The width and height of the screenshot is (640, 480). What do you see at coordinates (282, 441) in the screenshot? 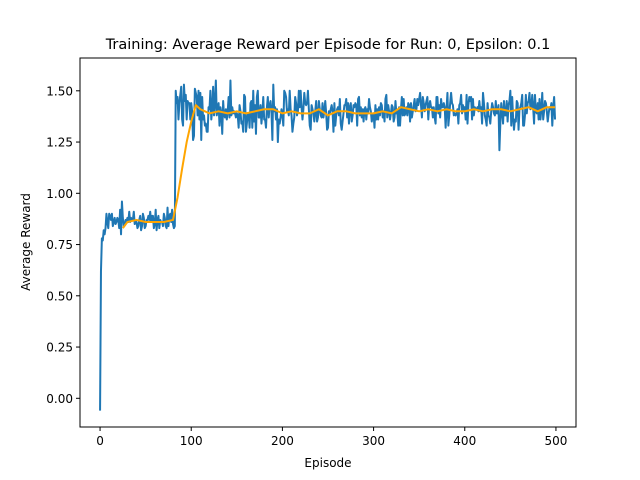
I see `x-tick-label: 200` at bounding box center [282, 441].